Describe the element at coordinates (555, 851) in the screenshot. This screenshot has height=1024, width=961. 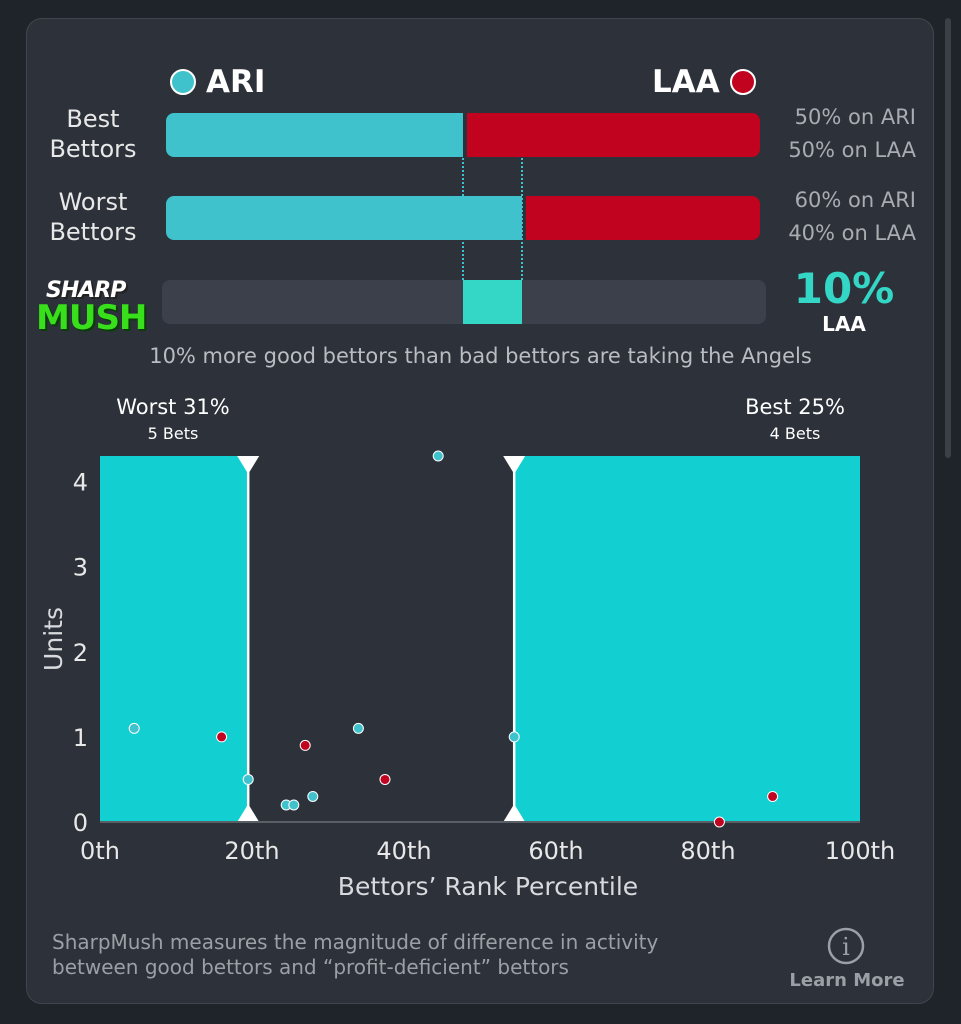
I see `x-tick-label: 60th` at that location.